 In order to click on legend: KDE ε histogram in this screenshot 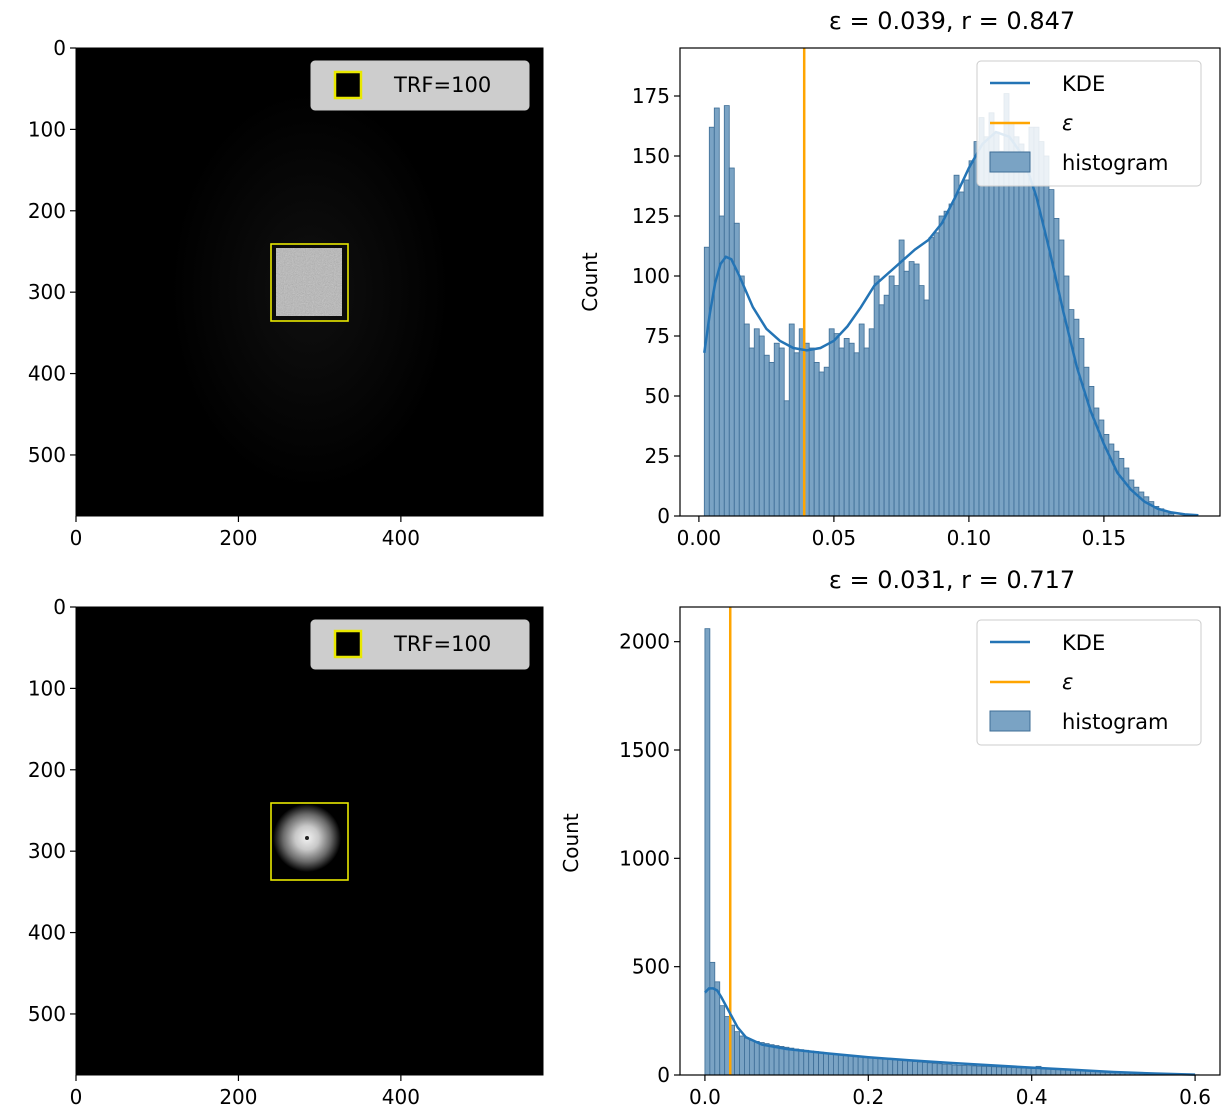, I will do `click(1089, 123)`.